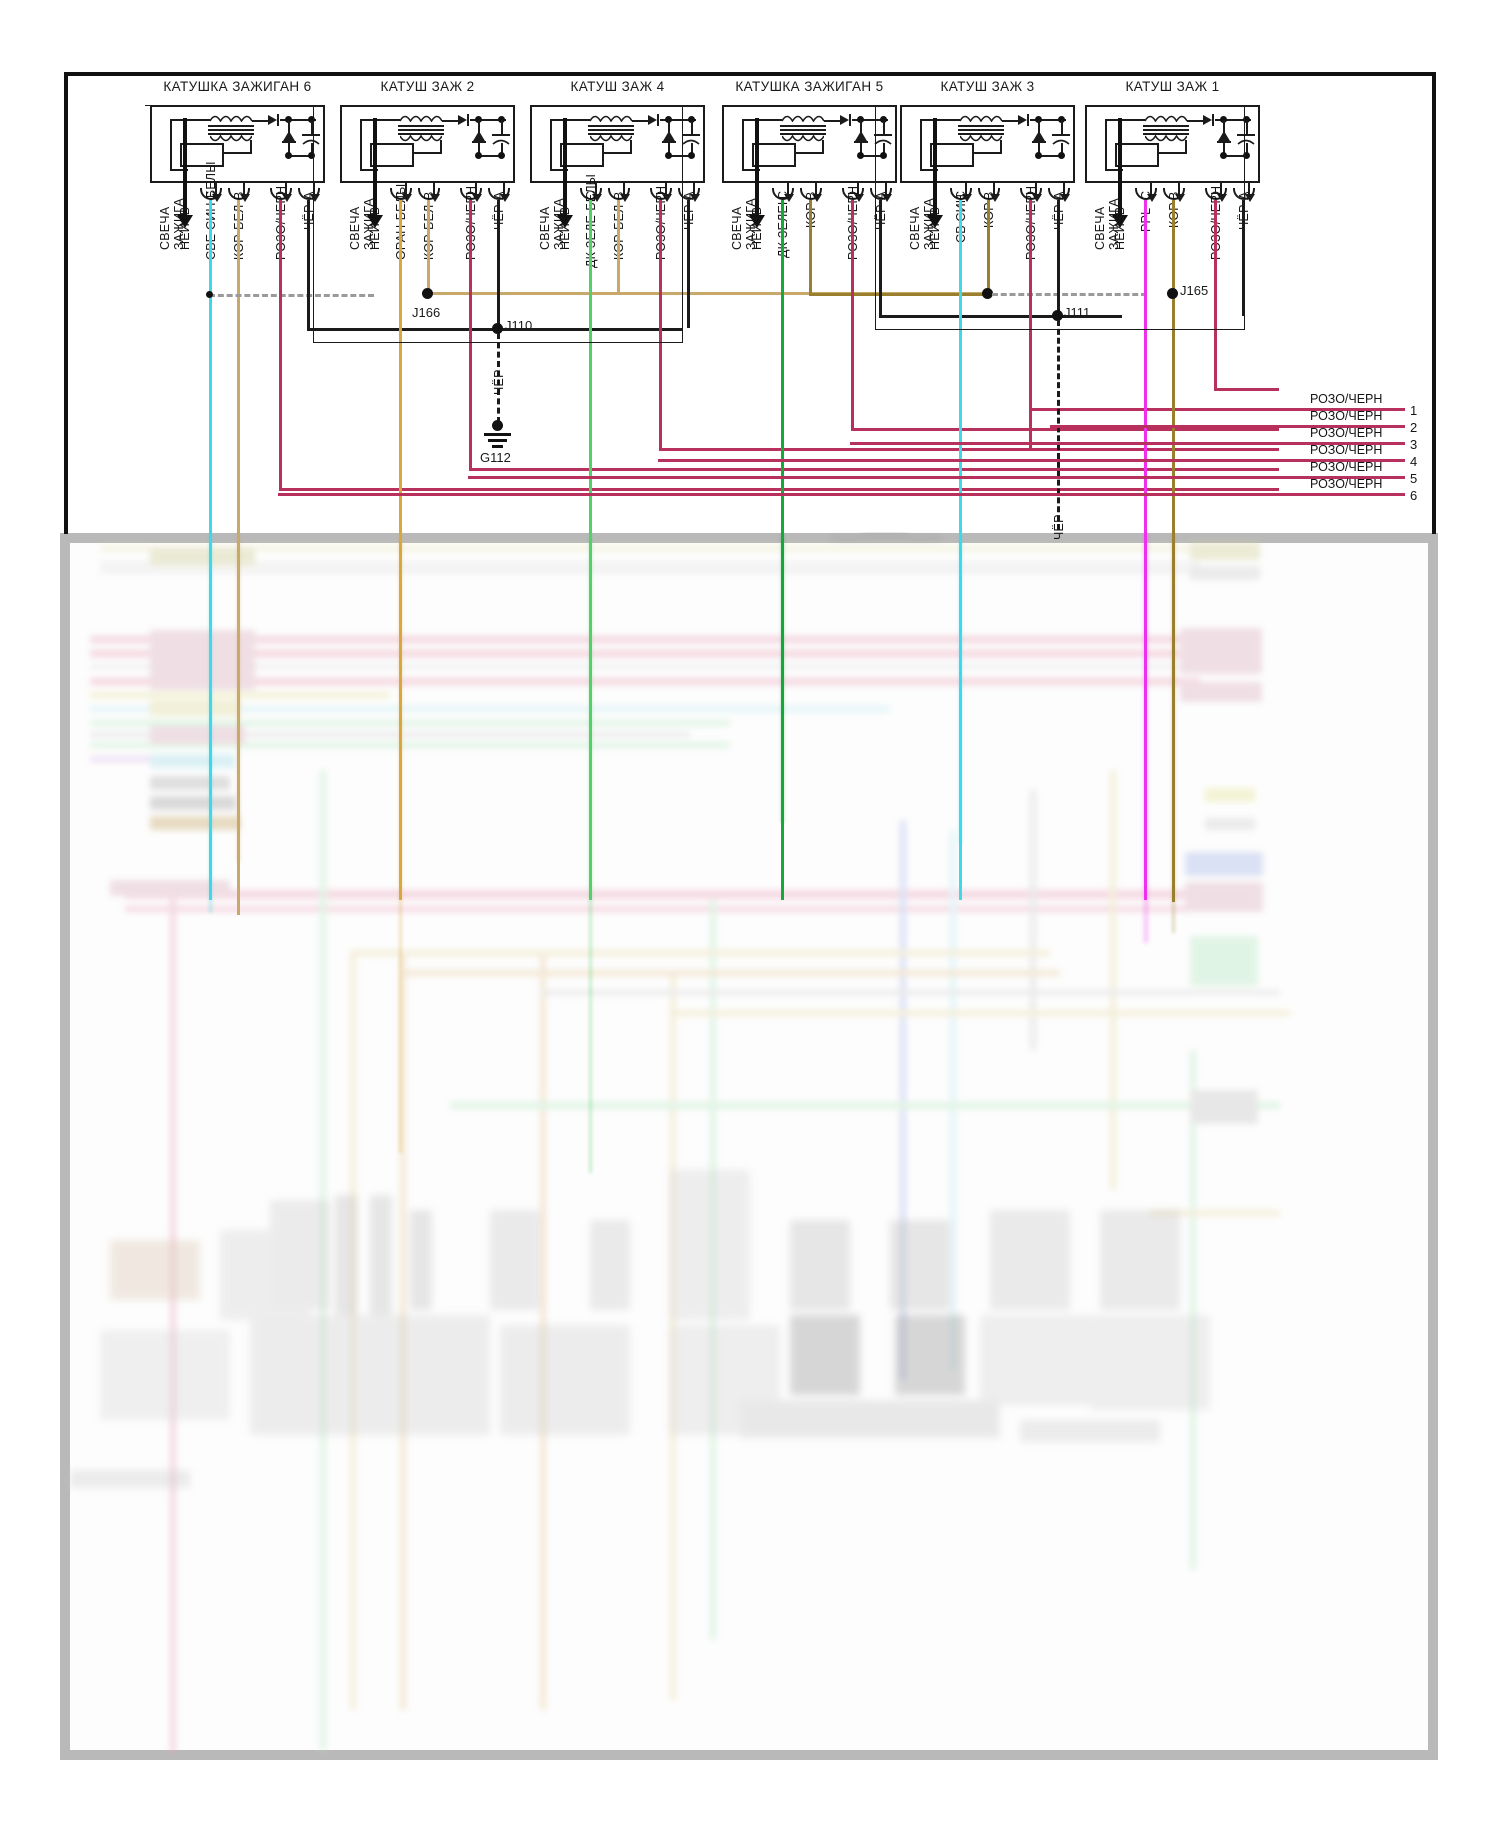 The image size is (1500, 1828). I want to click on splice-J111-label: J111, so click(1077, 312).